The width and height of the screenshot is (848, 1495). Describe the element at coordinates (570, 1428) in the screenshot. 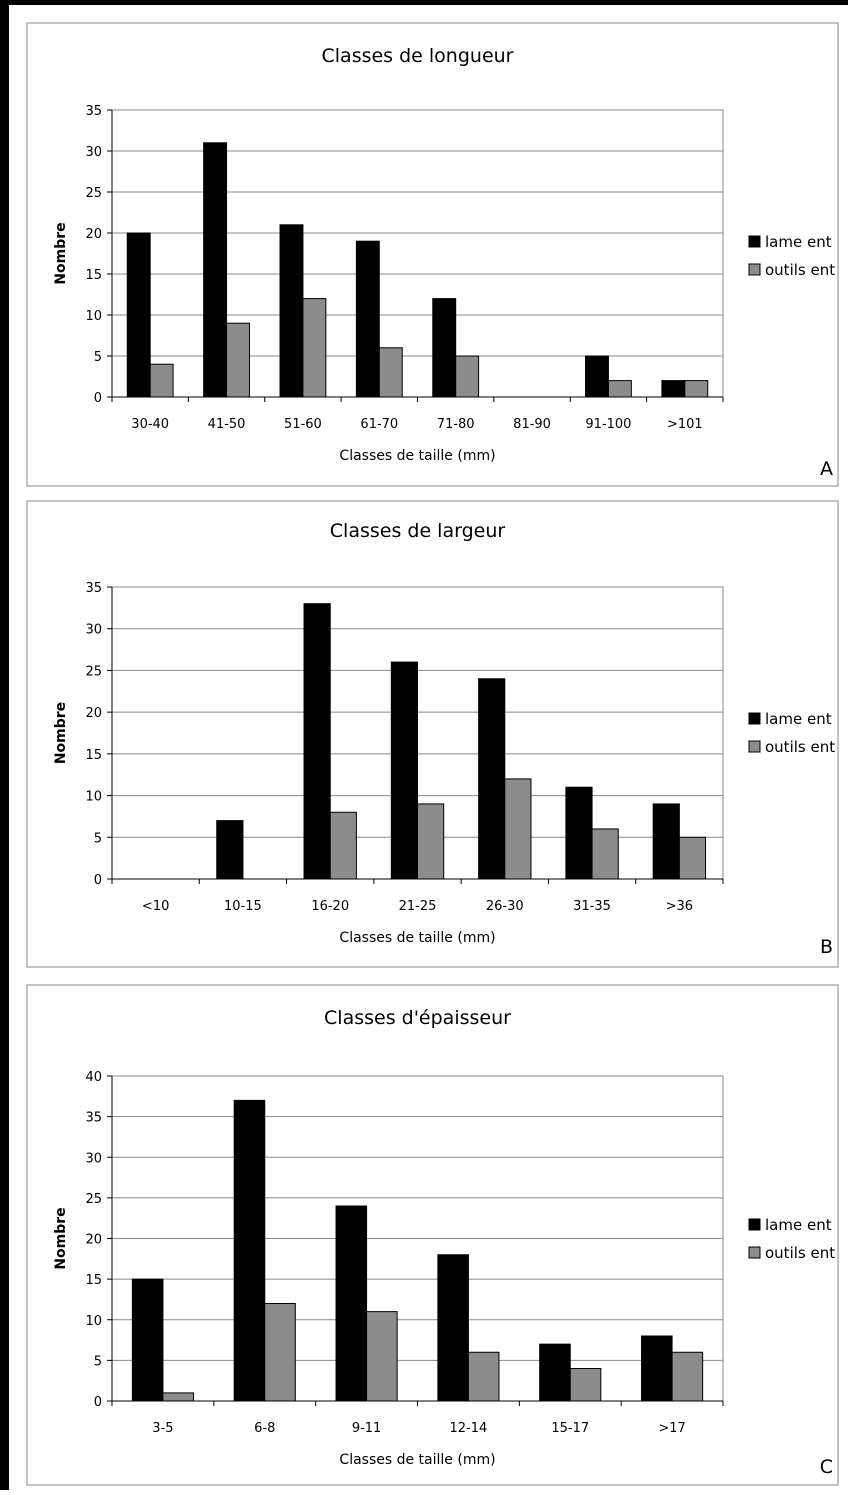

I see `x-tick-label: 15-17` at that location.